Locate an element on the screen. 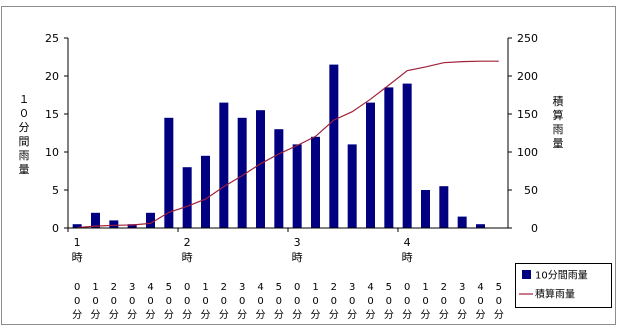  left-tick-label: 20 is located at coordinates (52, 76).